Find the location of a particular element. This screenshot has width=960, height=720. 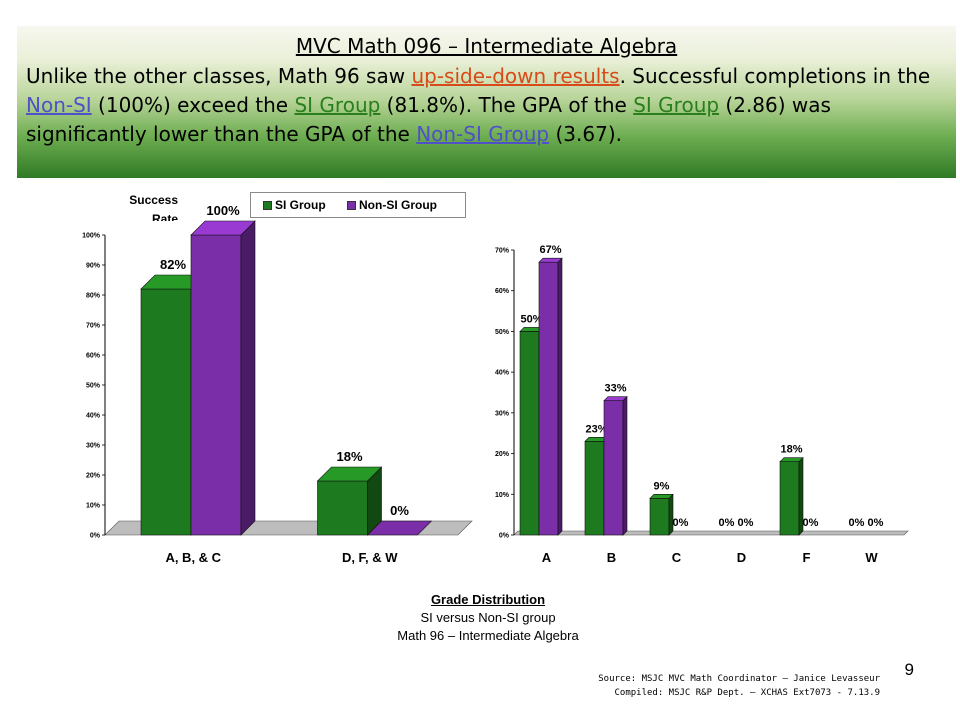

banner-text-part: . Successful completions in the is located at coordinates (775, 76).